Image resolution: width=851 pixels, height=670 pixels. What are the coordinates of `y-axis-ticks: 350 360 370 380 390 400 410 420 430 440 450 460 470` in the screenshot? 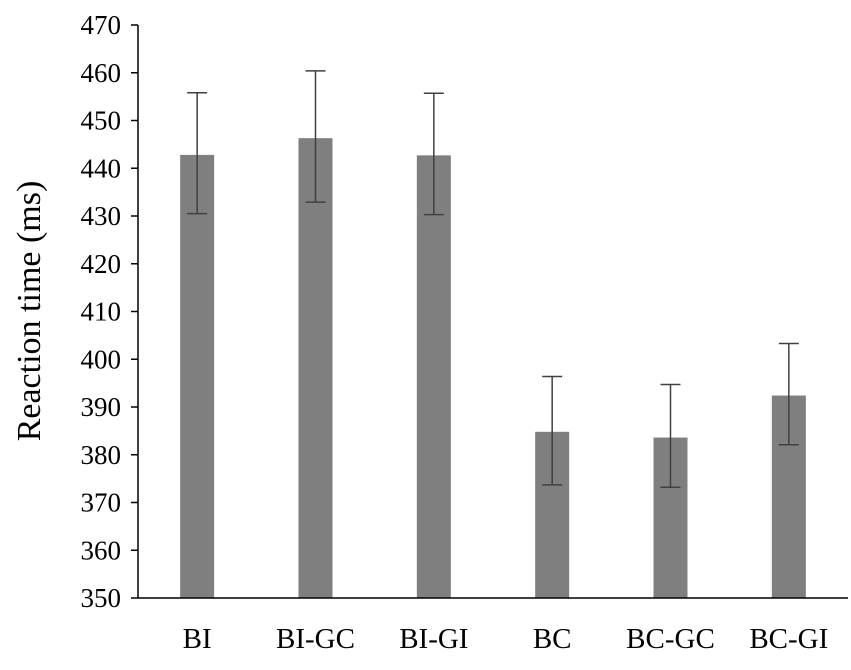 It's located at (109, 311).